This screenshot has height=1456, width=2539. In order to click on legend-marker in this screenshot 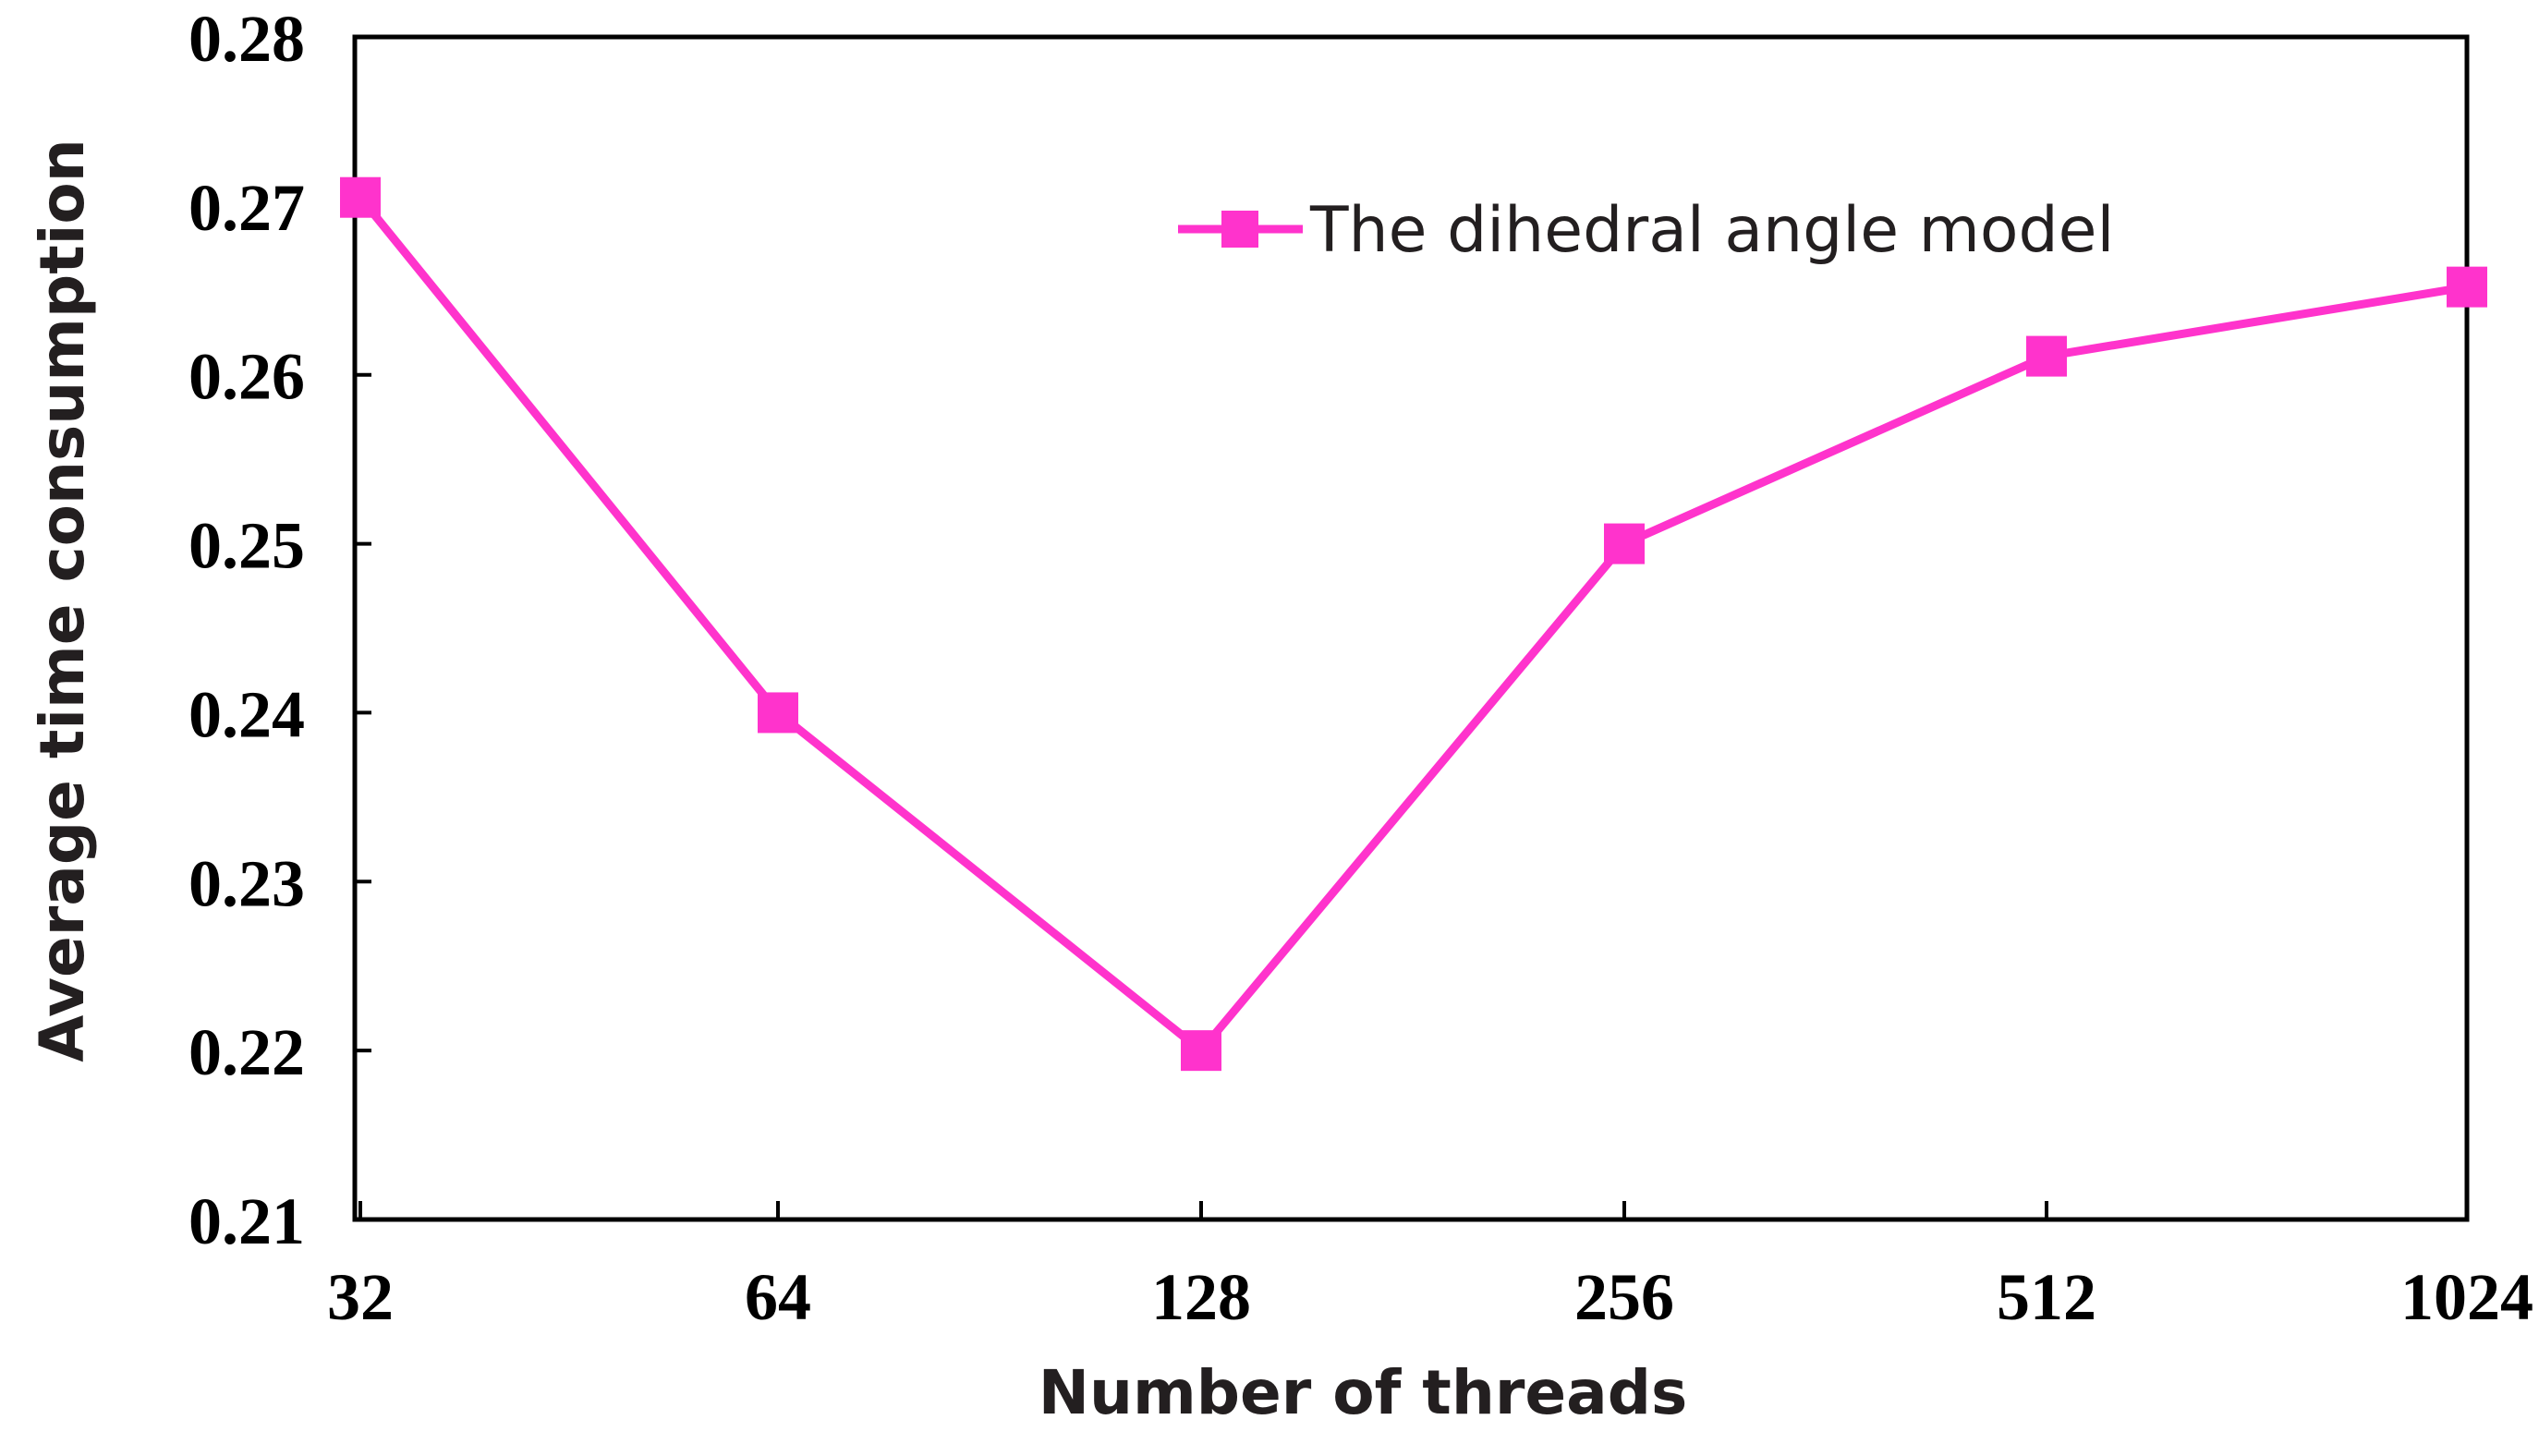, I will do `click(1239, 229)`.